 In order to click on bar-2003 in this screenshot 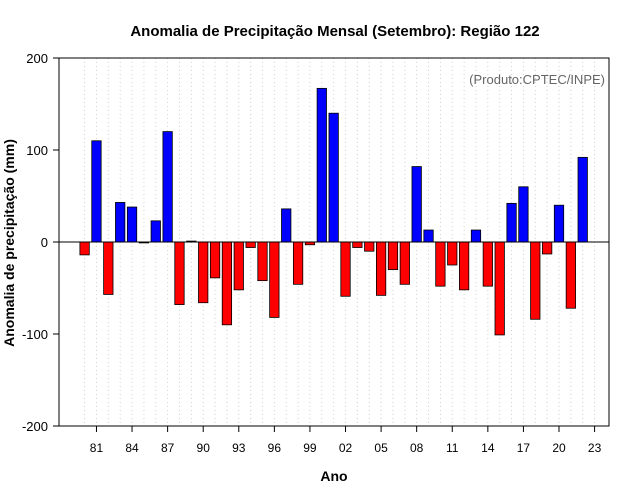, I will do `click(357, 244)`.